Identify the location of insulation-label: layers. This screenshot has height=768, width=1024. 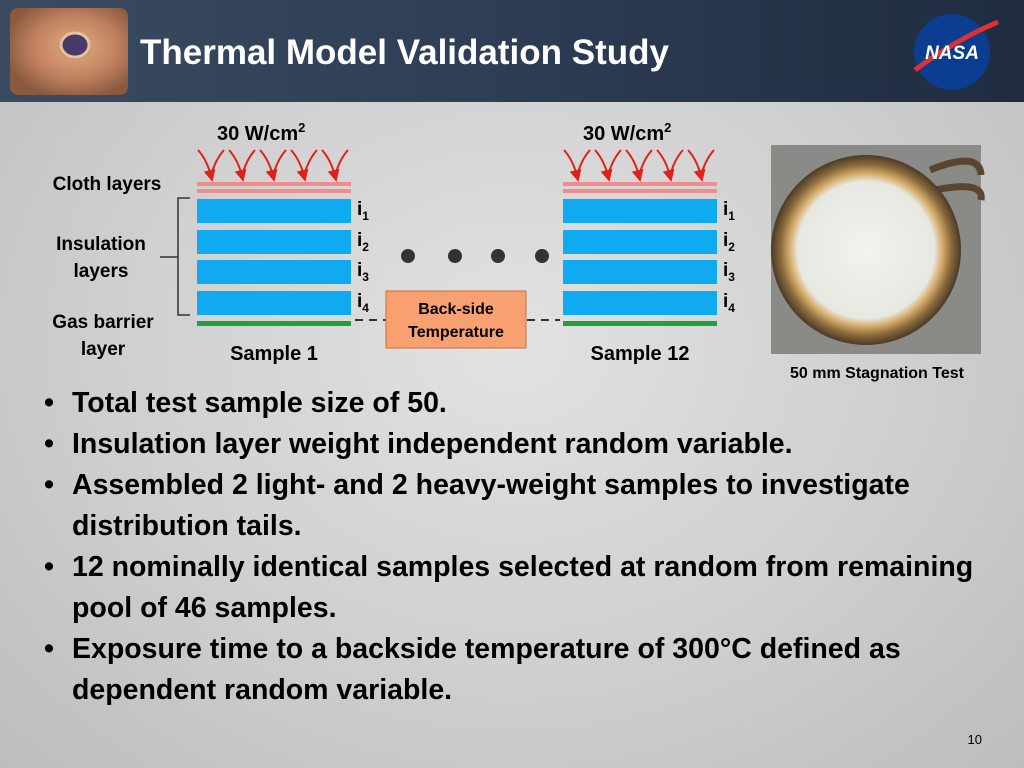
(101, 271).